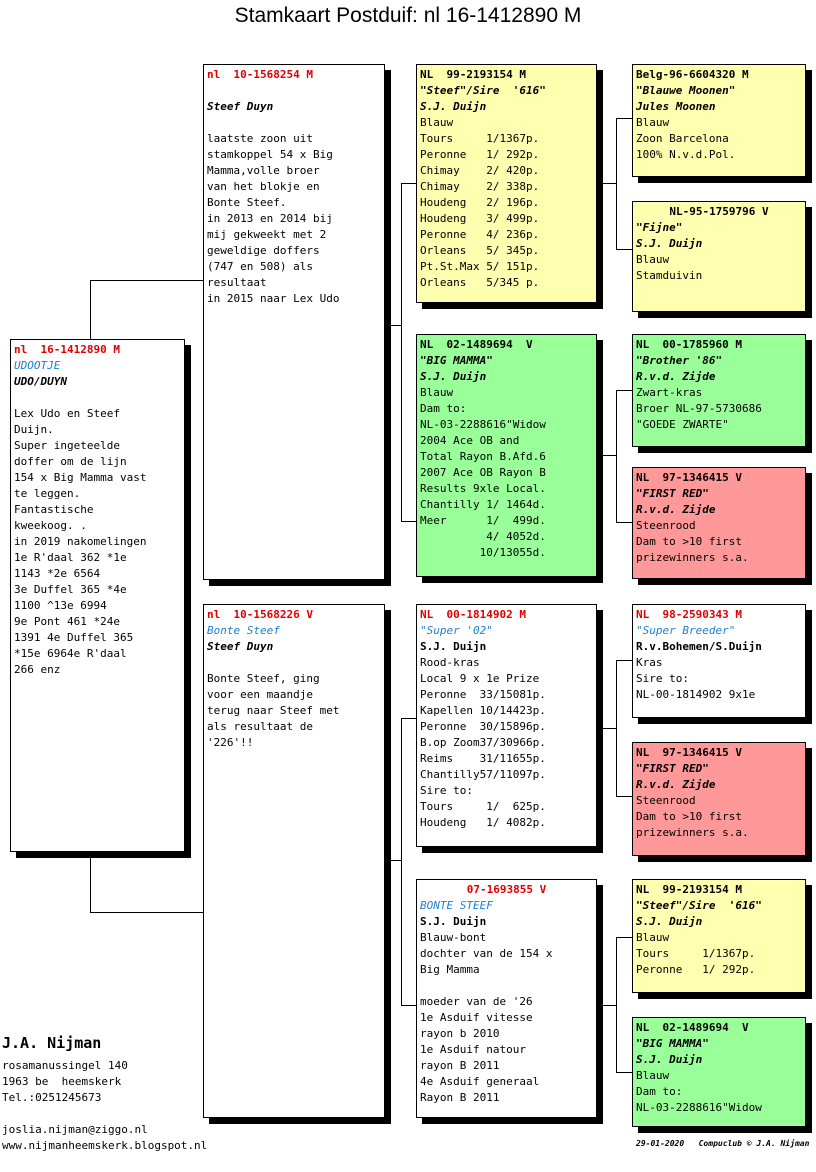 The height and width of the screenshot is (1172, 816). Describe the element at coordinates (480, 250) in the screenshot. I see `card-line: Orleans 5/ 345p.` at that location.